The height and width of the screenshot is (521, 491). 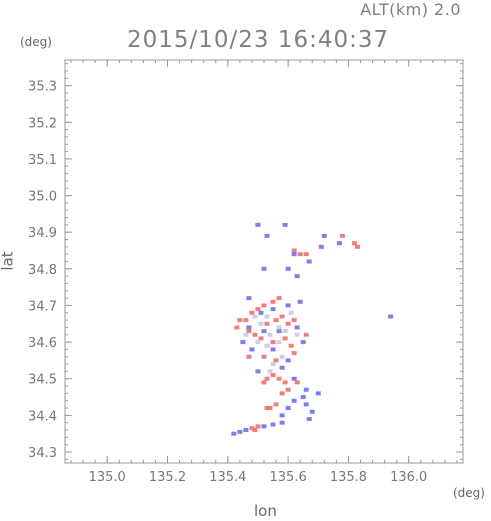 What do you see at coordinates (42, 87) in the screenshot?
I see `y-tick-label: 35.3` at bounding box center [42, 87].